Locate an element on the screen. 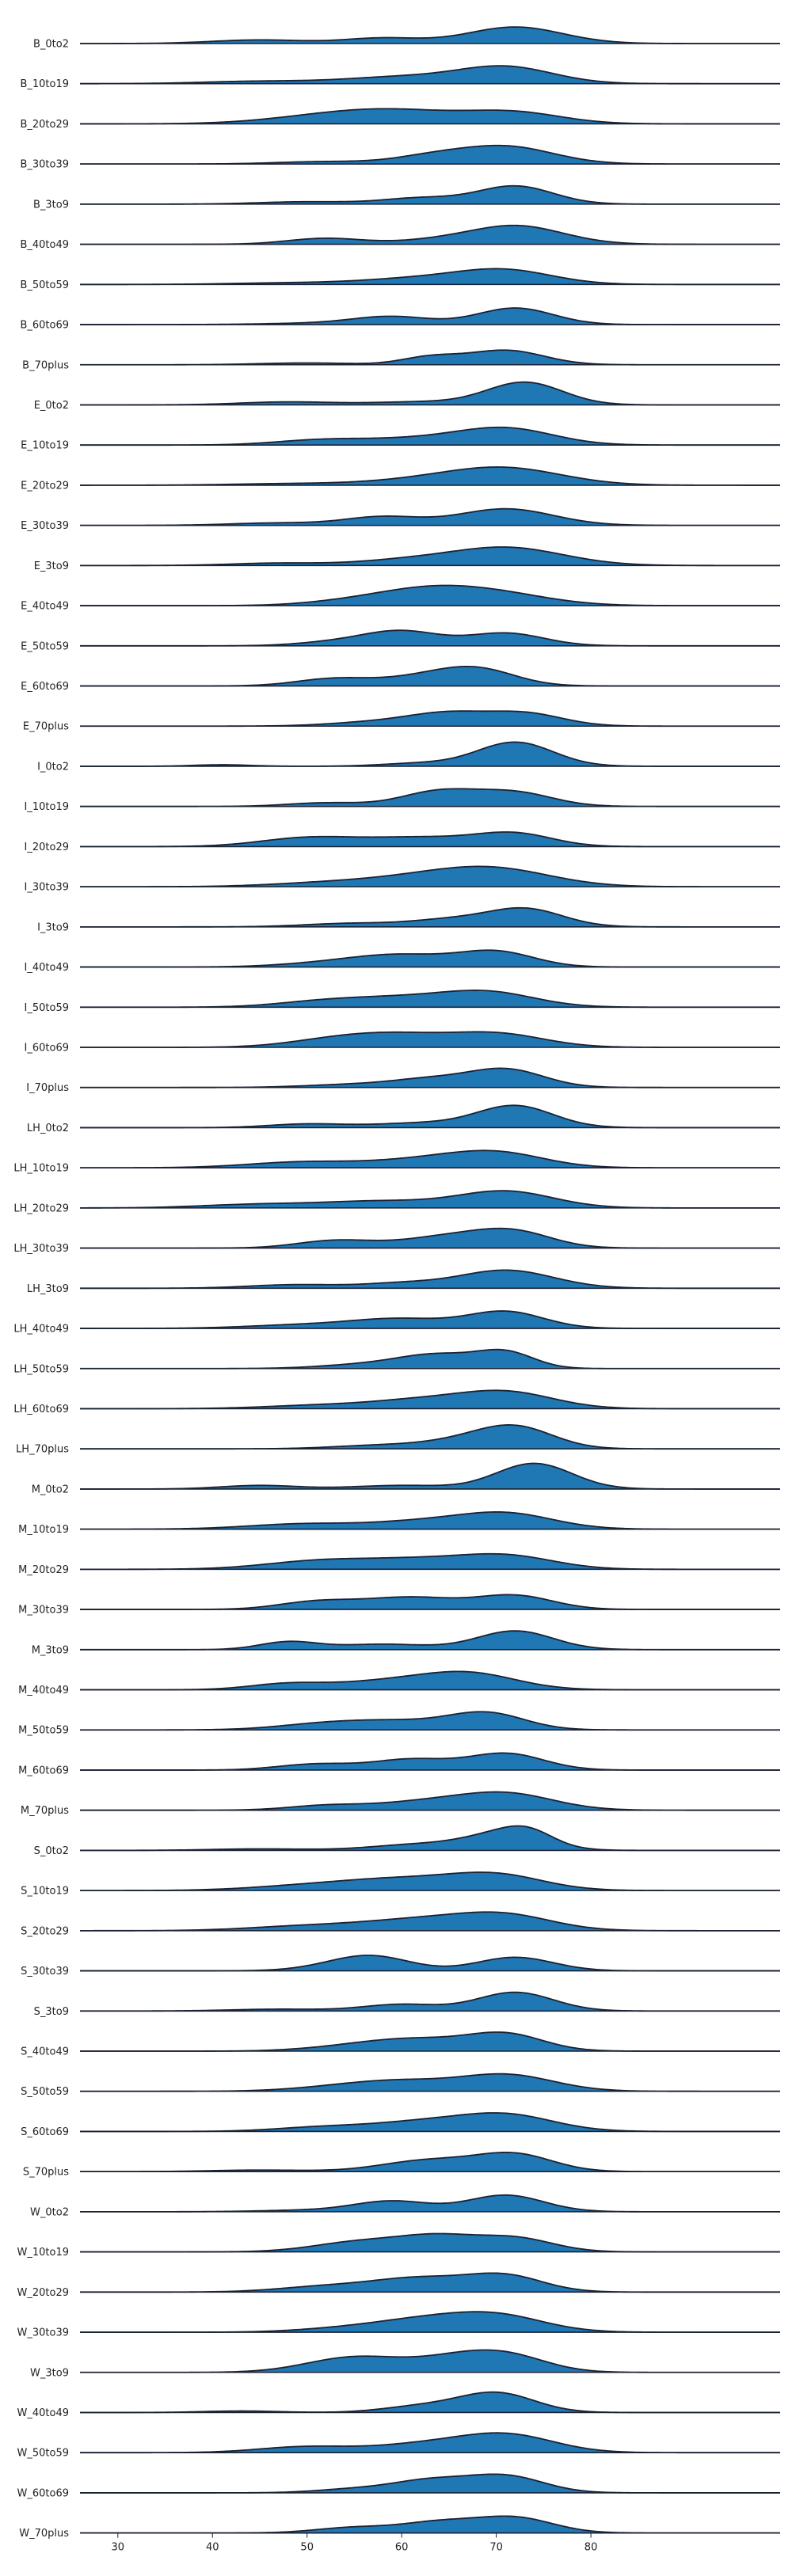 This screenshot has width=792, height=2576. row-label-M_70plus: M_70plus is located at coordinates (45, 1811).